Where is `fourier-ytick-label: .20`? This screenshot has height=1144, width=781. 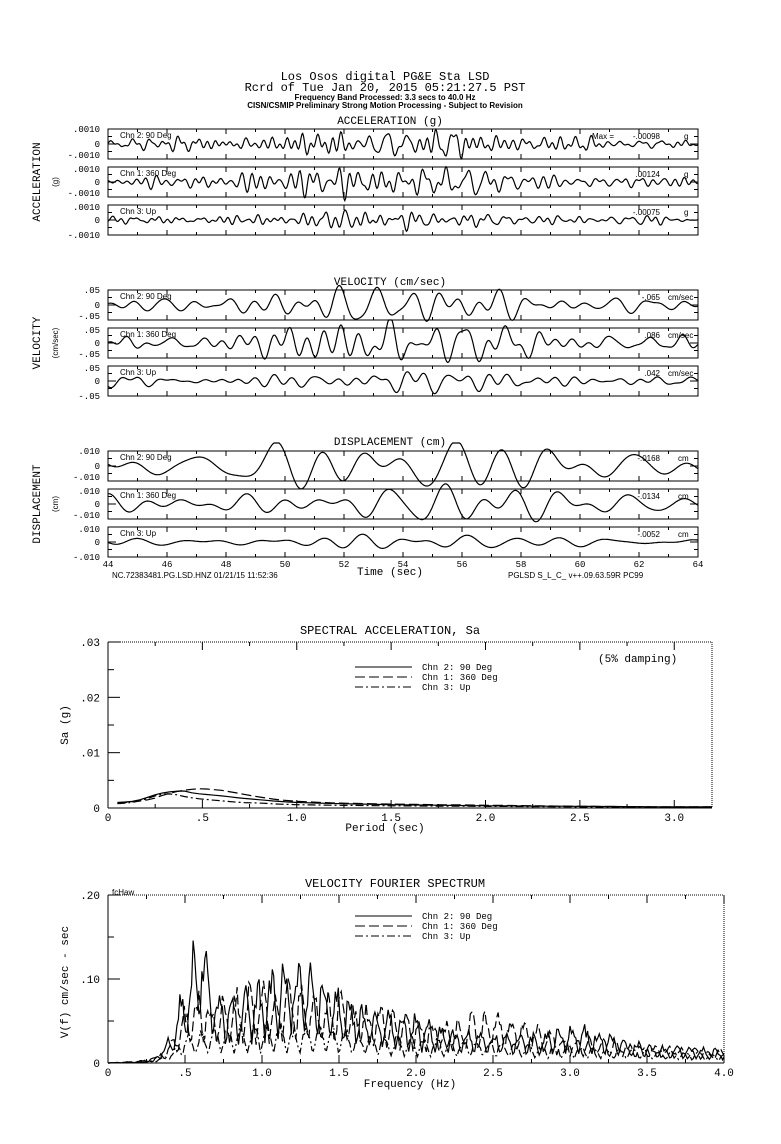
fourier-ytick-label: .20 is located at coordinates (90, 897).